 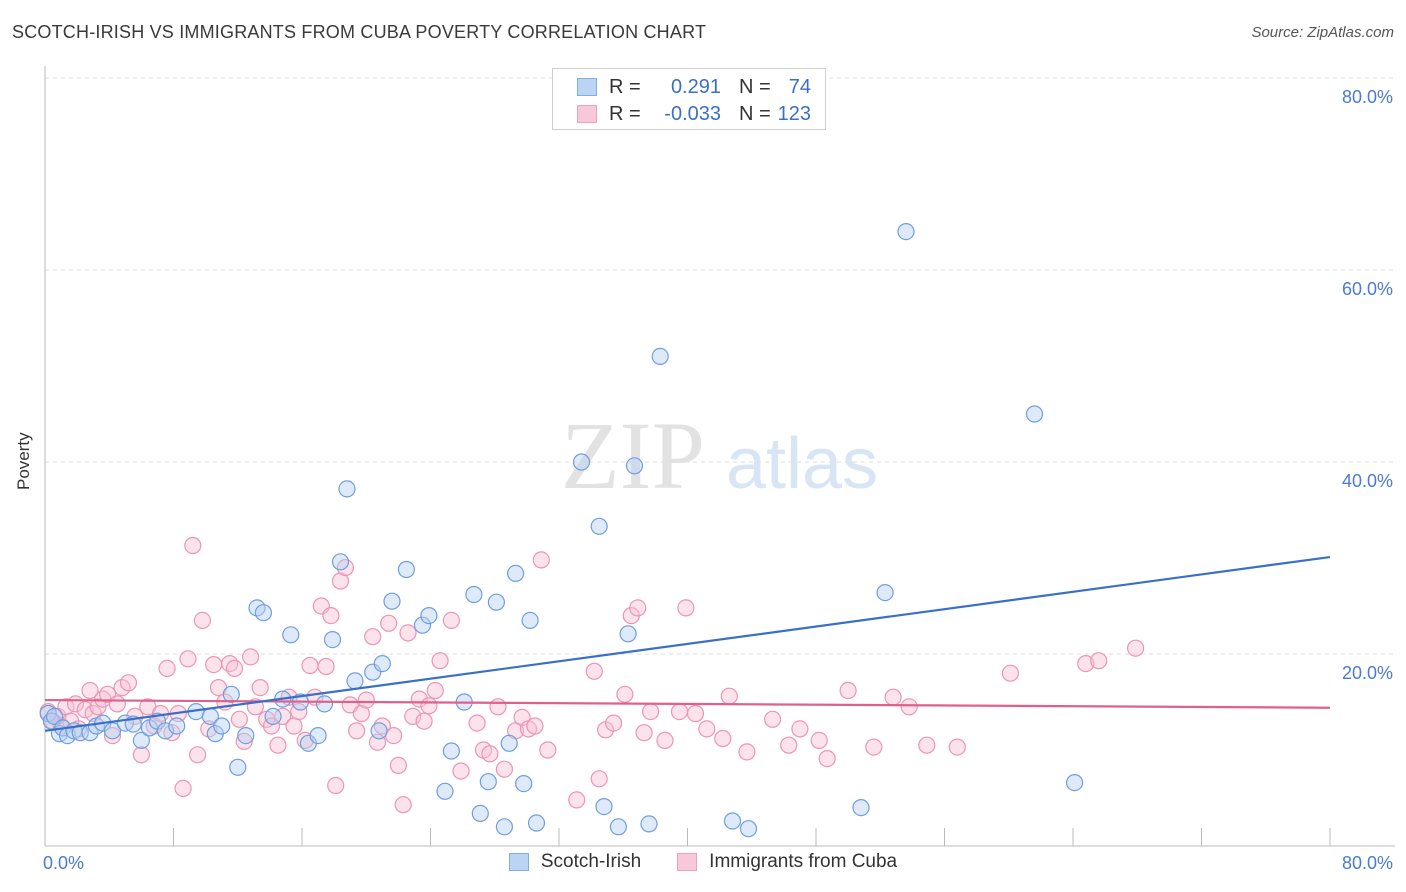 What do you see at coordinates (1322, 32) in the screenshot?
I see `chart-source: Source: ZipAtlas.com` at bounding box center [1322, 32].